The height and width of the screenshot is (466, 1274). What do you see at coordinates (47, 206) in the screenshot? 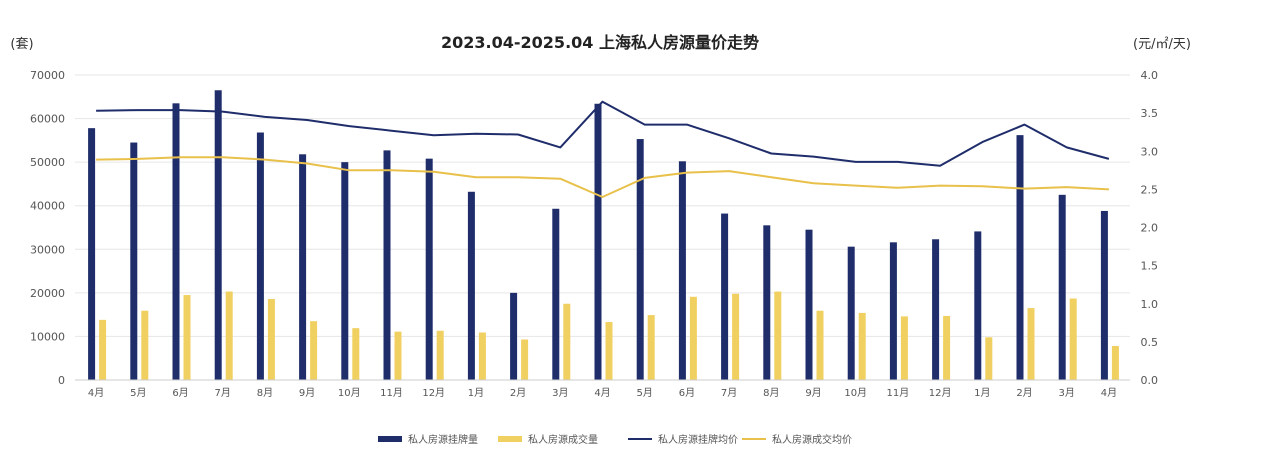
I see `y-left-tick-label: 40000` at bounding box center [47, 206].